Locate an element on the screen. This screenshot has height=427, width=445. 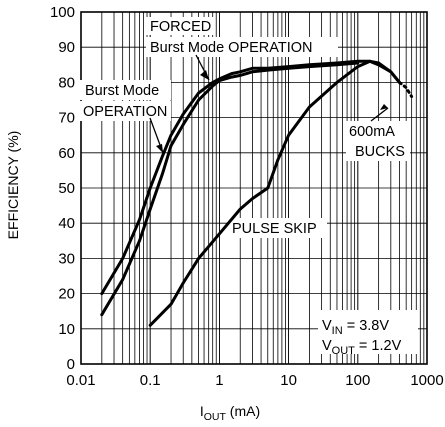
bucks-label-bg is located at coordinates (378, 141).